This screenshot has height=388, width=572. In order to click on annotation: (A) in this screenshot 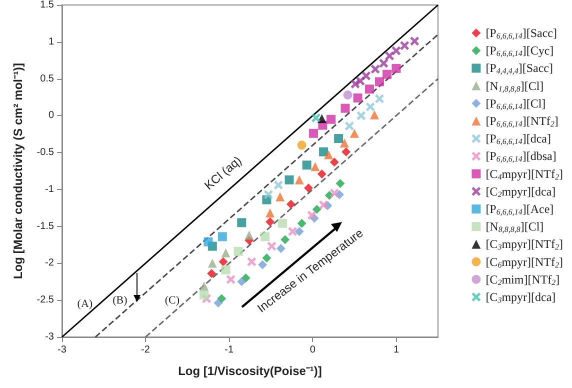, I will do `click(85, 304)`.